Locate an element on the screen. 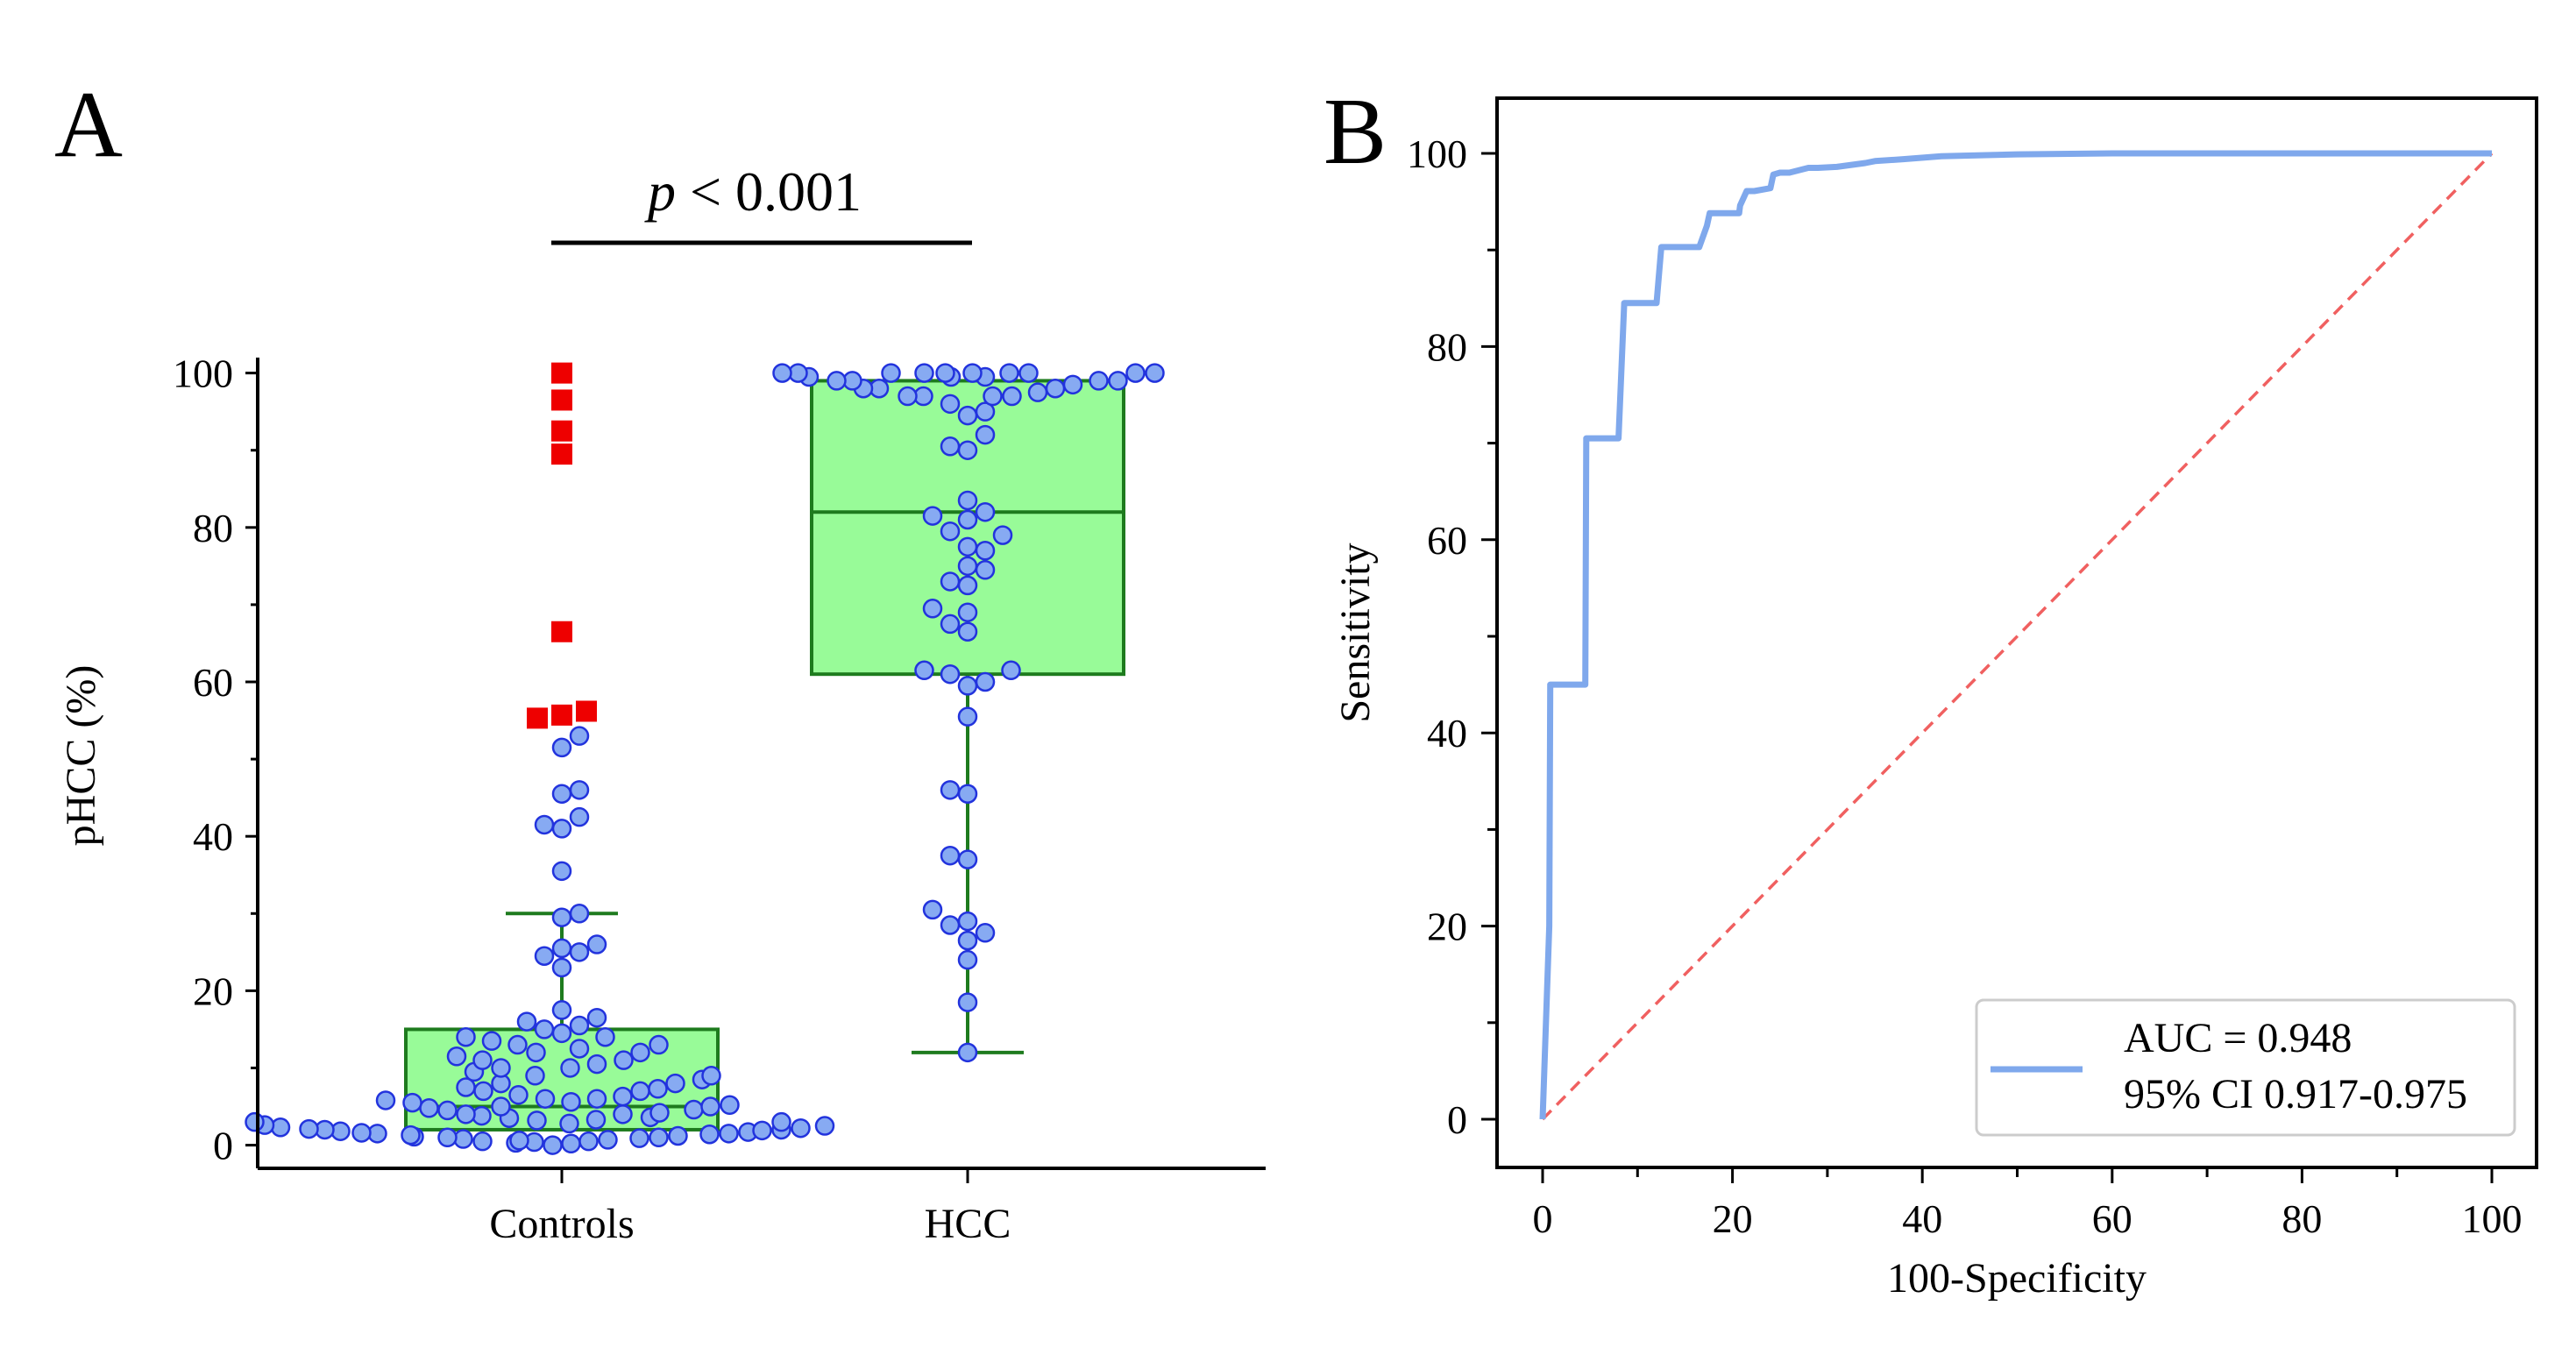  x-ticks: Controls HCC is located at coordinates (750, 1207).